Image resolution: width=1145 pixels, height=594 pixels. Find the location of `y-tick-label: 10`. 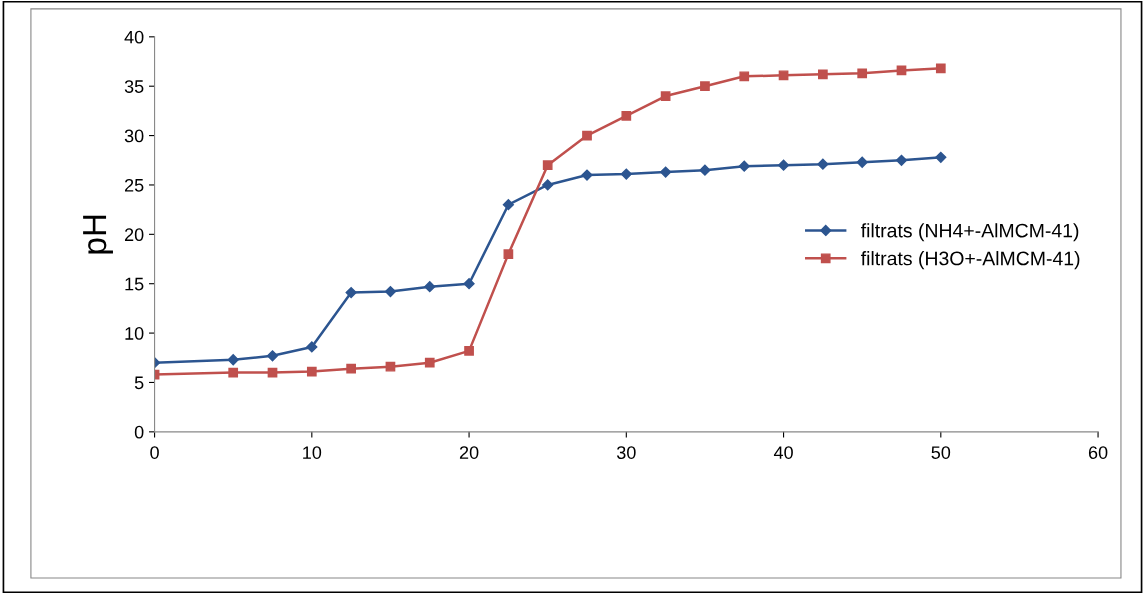

y-tick-label: 10 is located at coordinates (134, 333).